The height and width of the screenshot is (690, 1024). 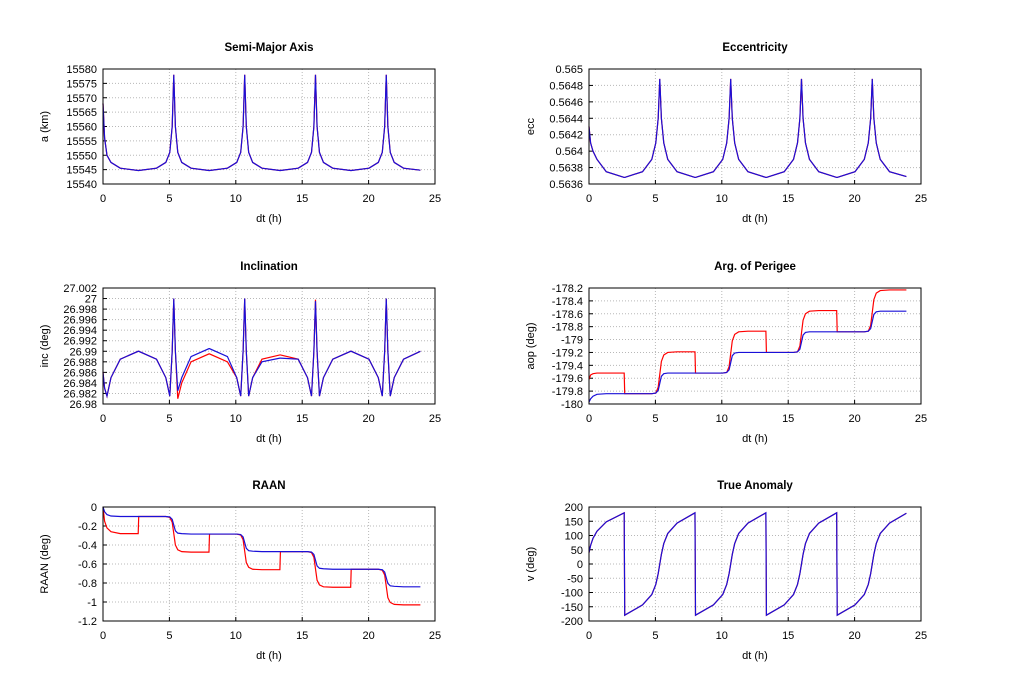 I want to click on subplot-title: RAAN, so click(x=268, y=486).